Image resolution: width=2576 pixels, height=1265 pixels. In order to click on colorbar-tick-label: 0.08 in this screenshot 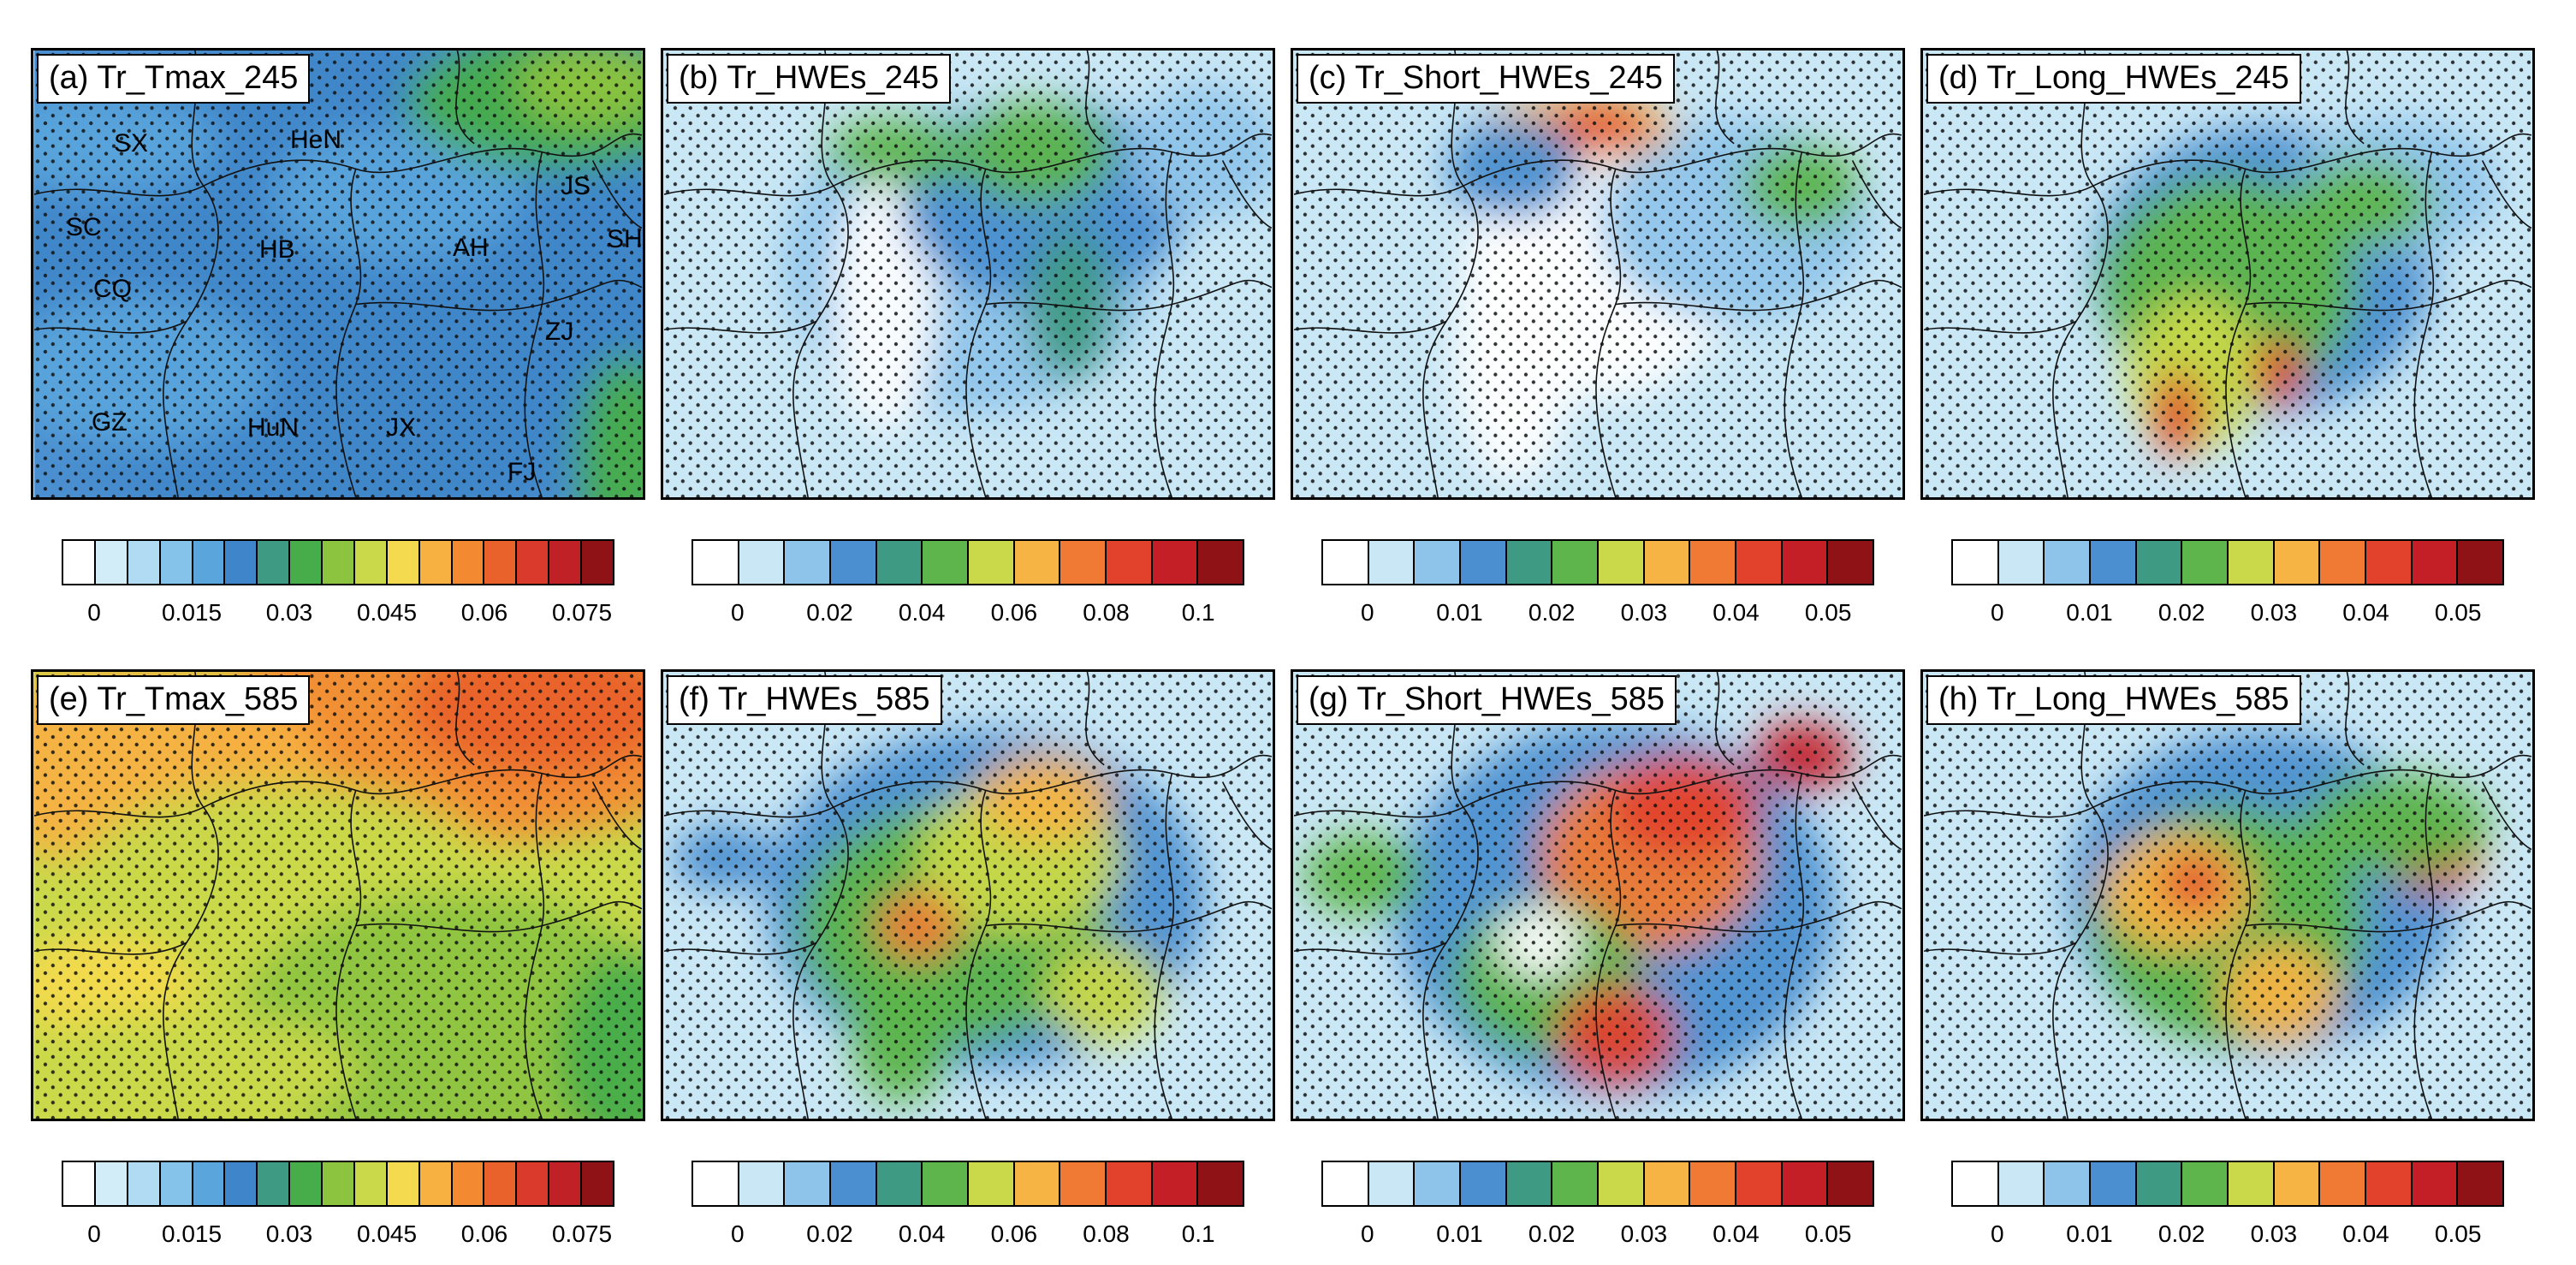, I will do `click(1106, 612)`.